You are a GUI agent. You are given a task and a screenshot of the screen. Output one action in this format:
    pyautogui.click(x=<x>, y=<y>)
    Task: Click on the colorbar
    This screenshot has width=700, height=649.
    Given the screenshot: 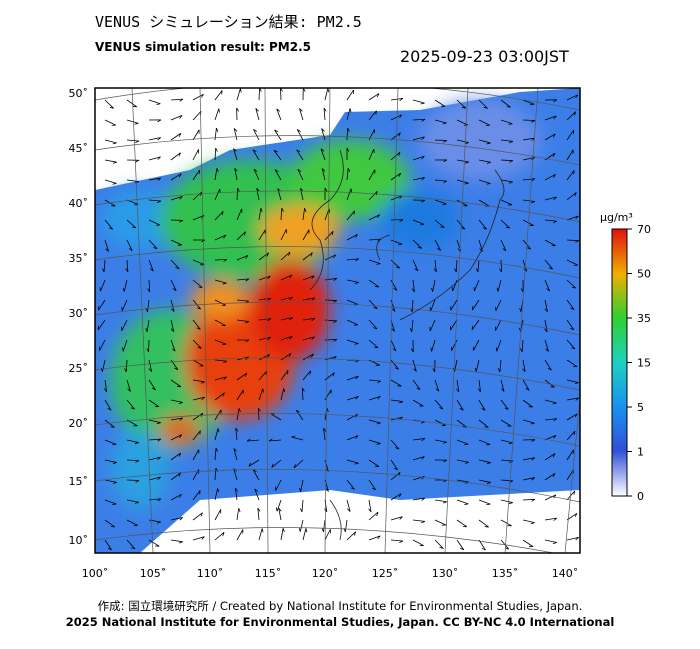 What is the action you would take?
    pyautogui.click(x=619, y=362)
    